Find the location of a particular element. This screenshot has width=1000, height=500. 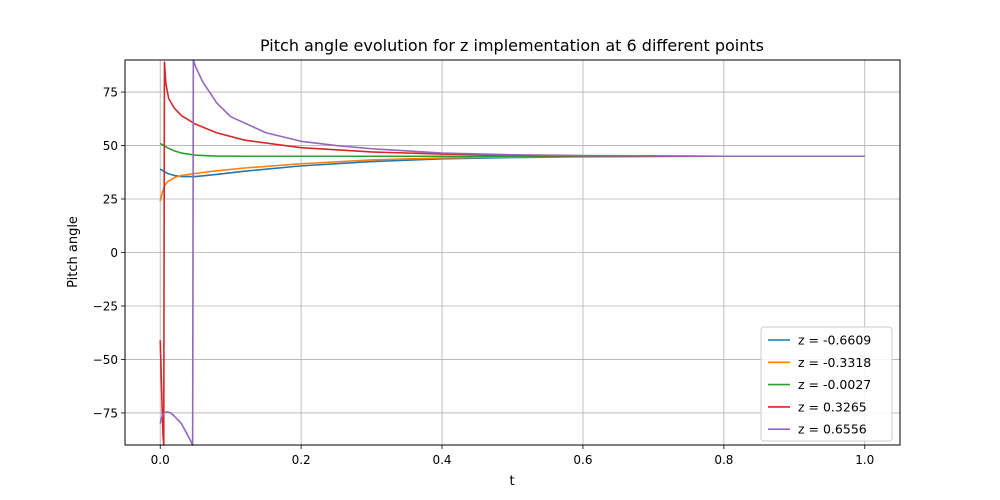

legend-label: z = -0.3318 is located at coordinates (834, 362).